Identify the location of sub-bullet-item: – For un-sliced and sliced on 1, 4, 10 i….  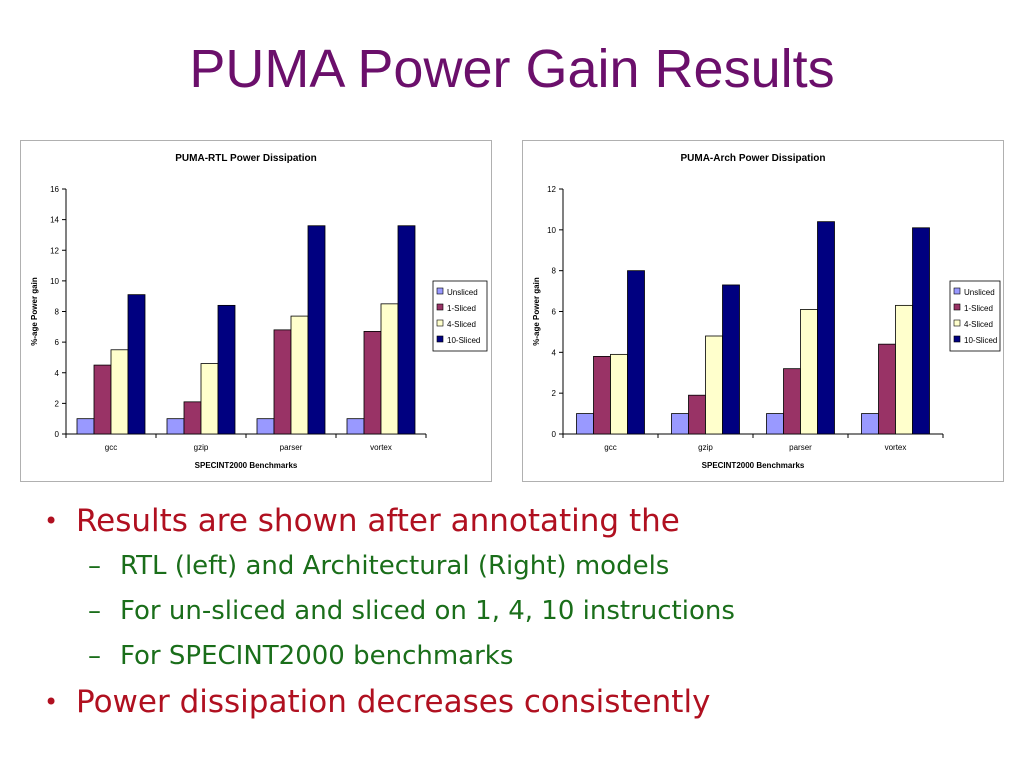
(524, 611).